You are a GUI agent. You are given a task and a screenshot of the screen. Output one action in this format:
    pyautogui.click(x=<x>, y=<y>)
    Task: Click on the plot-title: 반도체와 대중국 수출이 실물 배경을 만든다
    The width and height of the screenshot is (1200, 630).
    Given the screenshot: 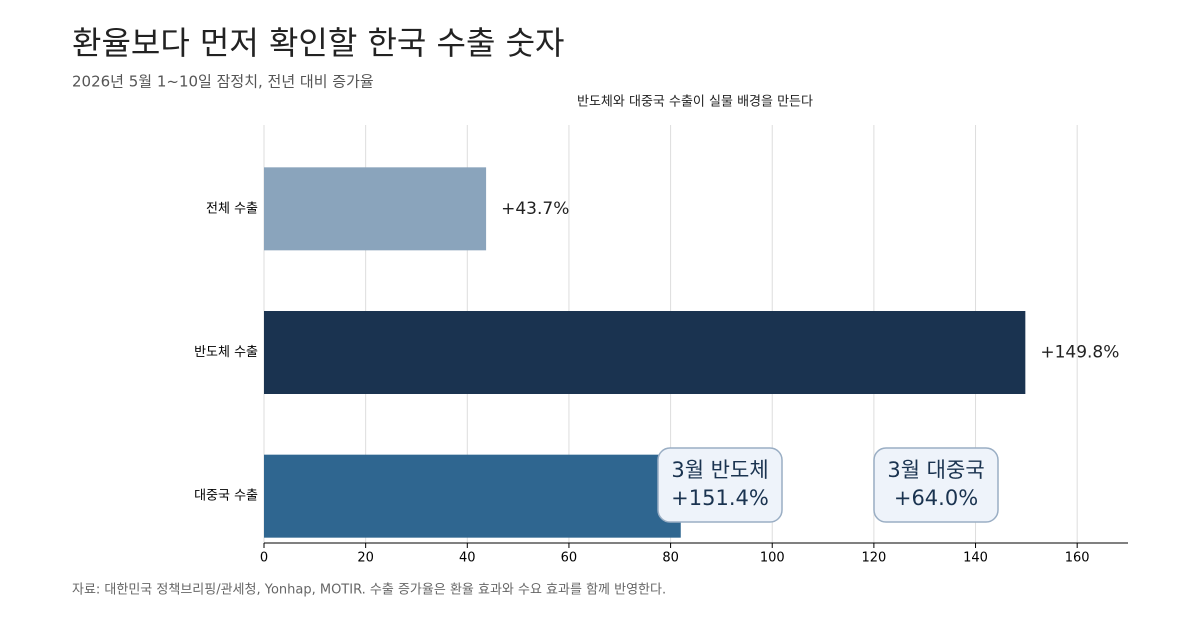 What is the action you would take?
    pyautogui.click(x=695, y=102)
    